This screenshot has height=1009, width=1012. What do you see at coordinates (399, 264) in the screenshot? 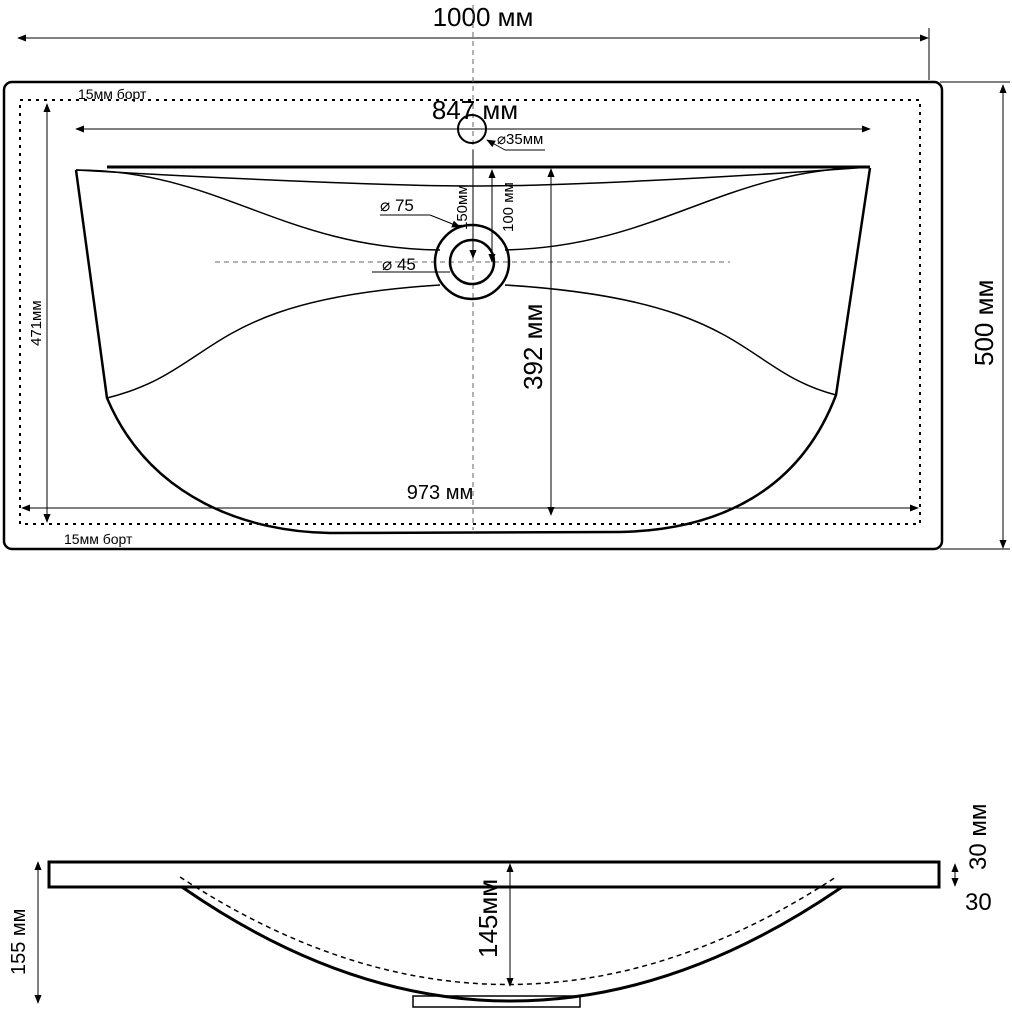
I see `drain-inner-label: ⌀ 45` at bounding box center [399, 264].